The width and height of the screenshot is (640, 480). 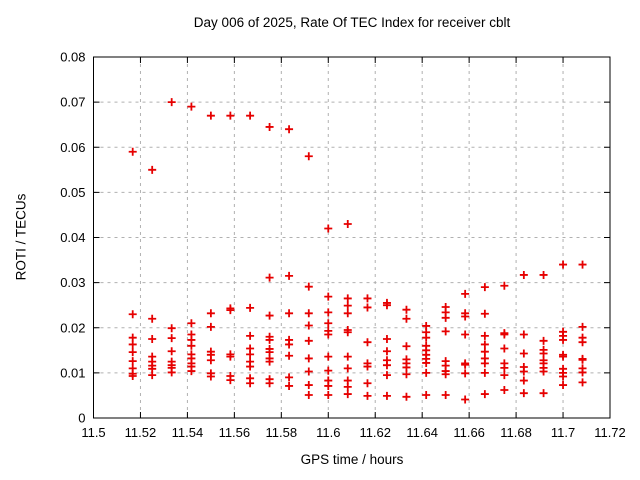 I want to click on y-tick-label: 0.05, so click(x=72, y=192).